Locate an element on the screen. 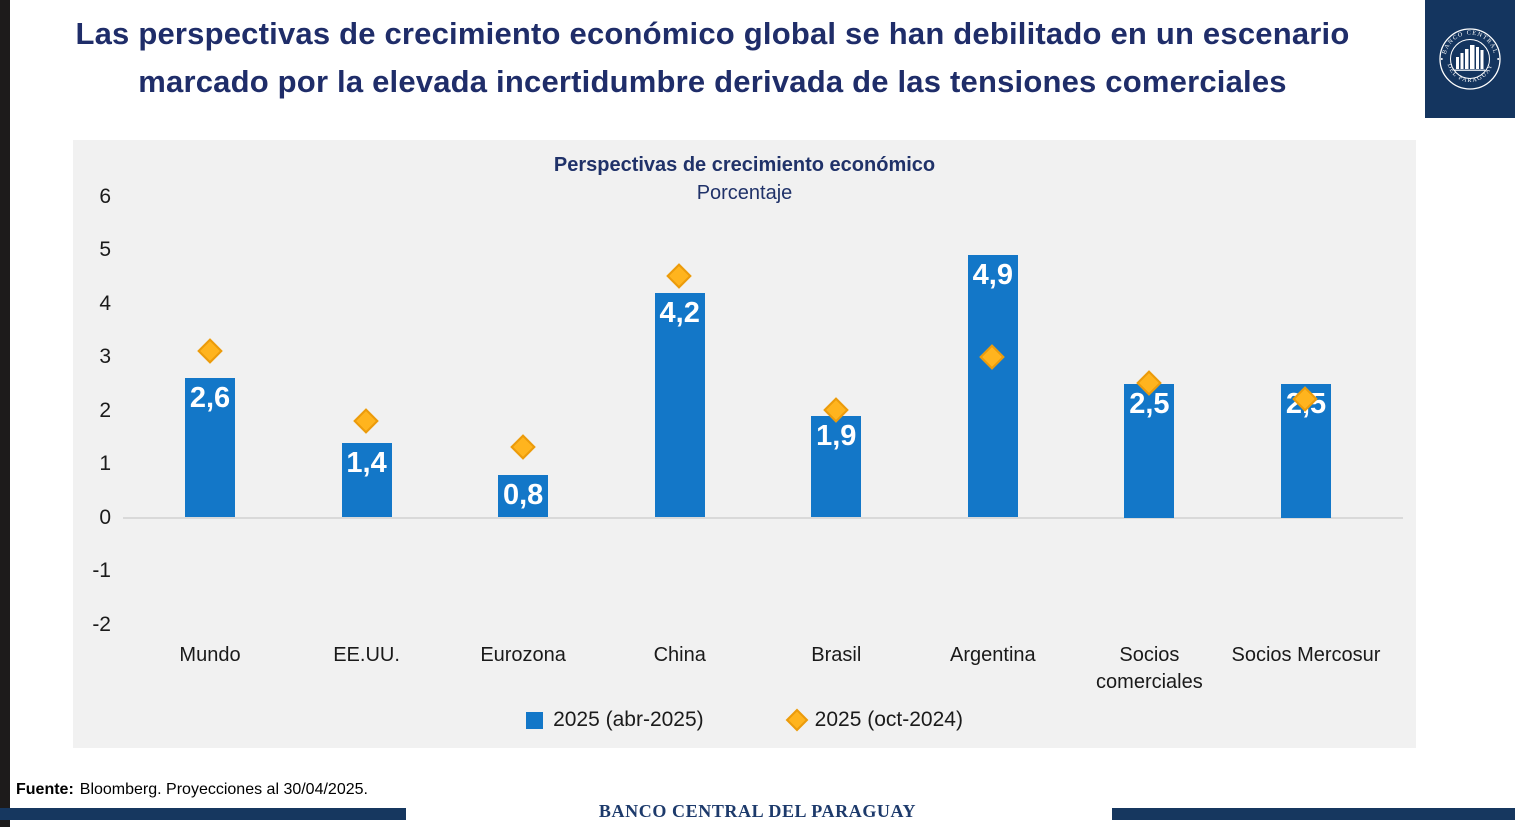 Image resolution: width=1515 pixels, height=827 pixels. y-tick-label: 5 is located at coordinates (105, 249).